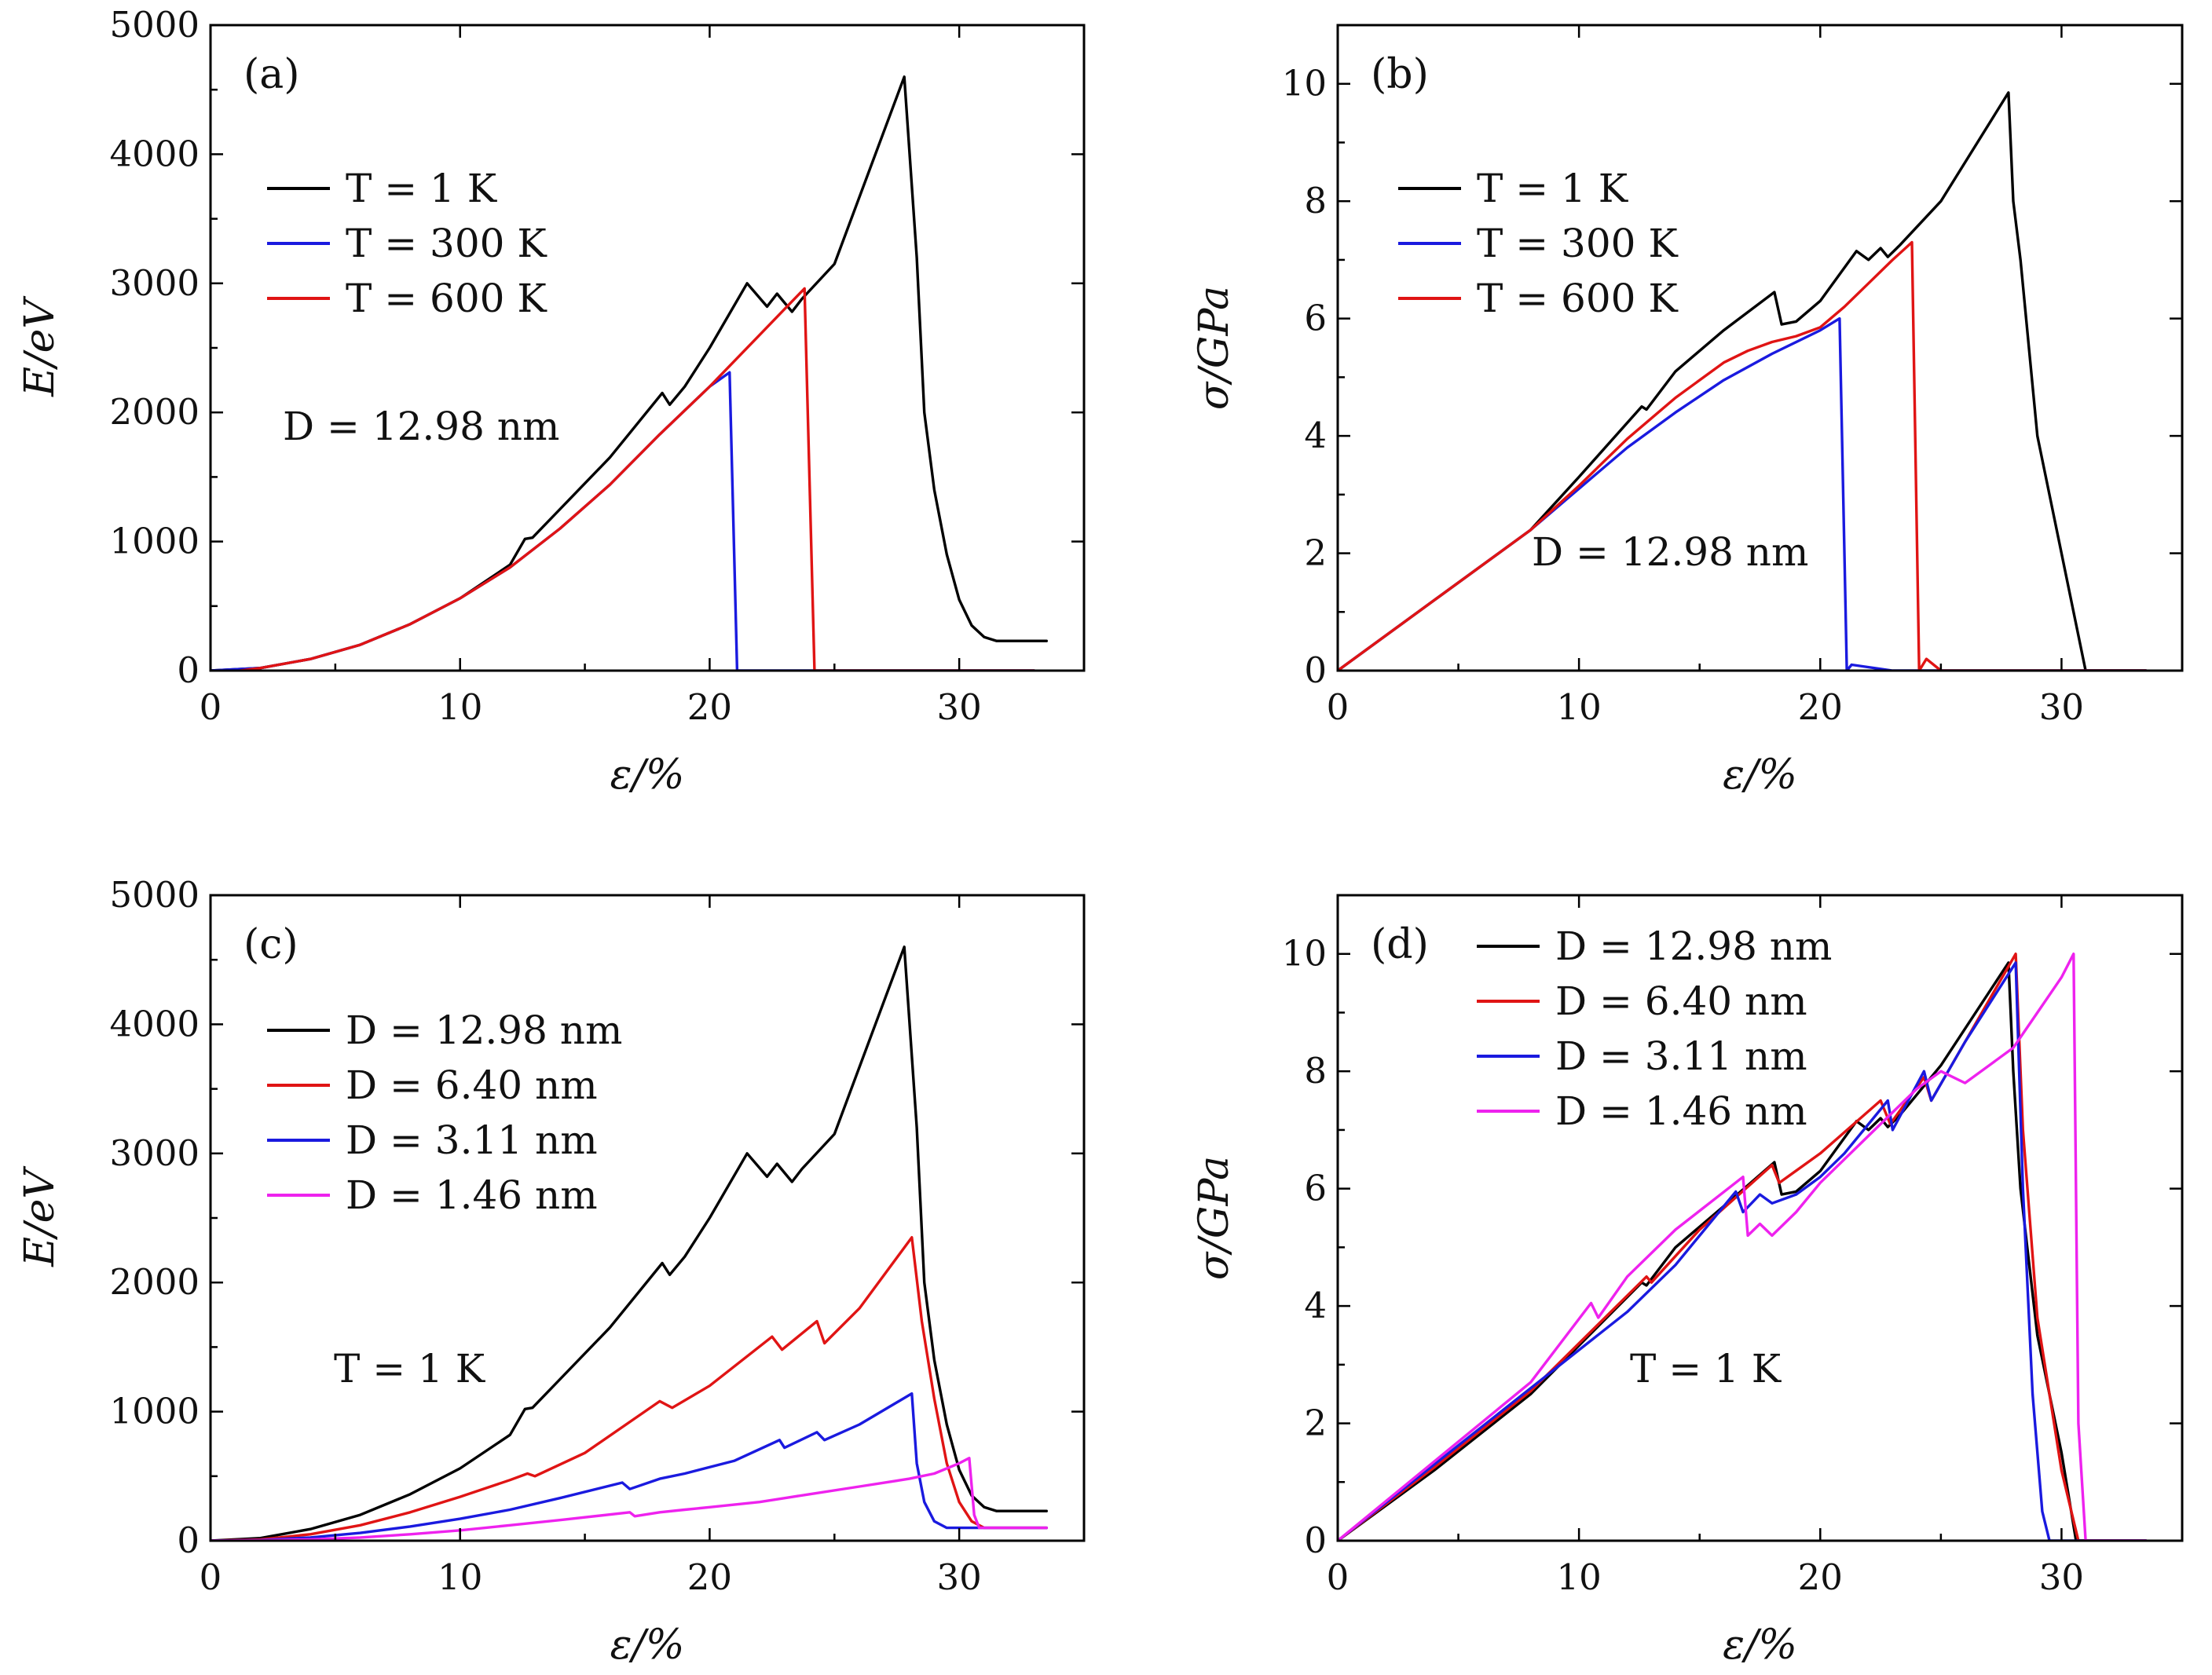 The image size is (2212, 1675). Describe the element at coordinates (272, 74) in the screenshot. I see `panel-label: (a)` at that location.